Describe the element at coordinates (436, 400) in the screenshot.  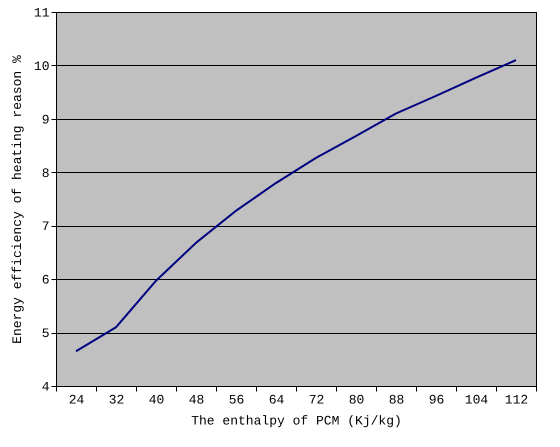
I see `x-tick-label: 96` at that location.